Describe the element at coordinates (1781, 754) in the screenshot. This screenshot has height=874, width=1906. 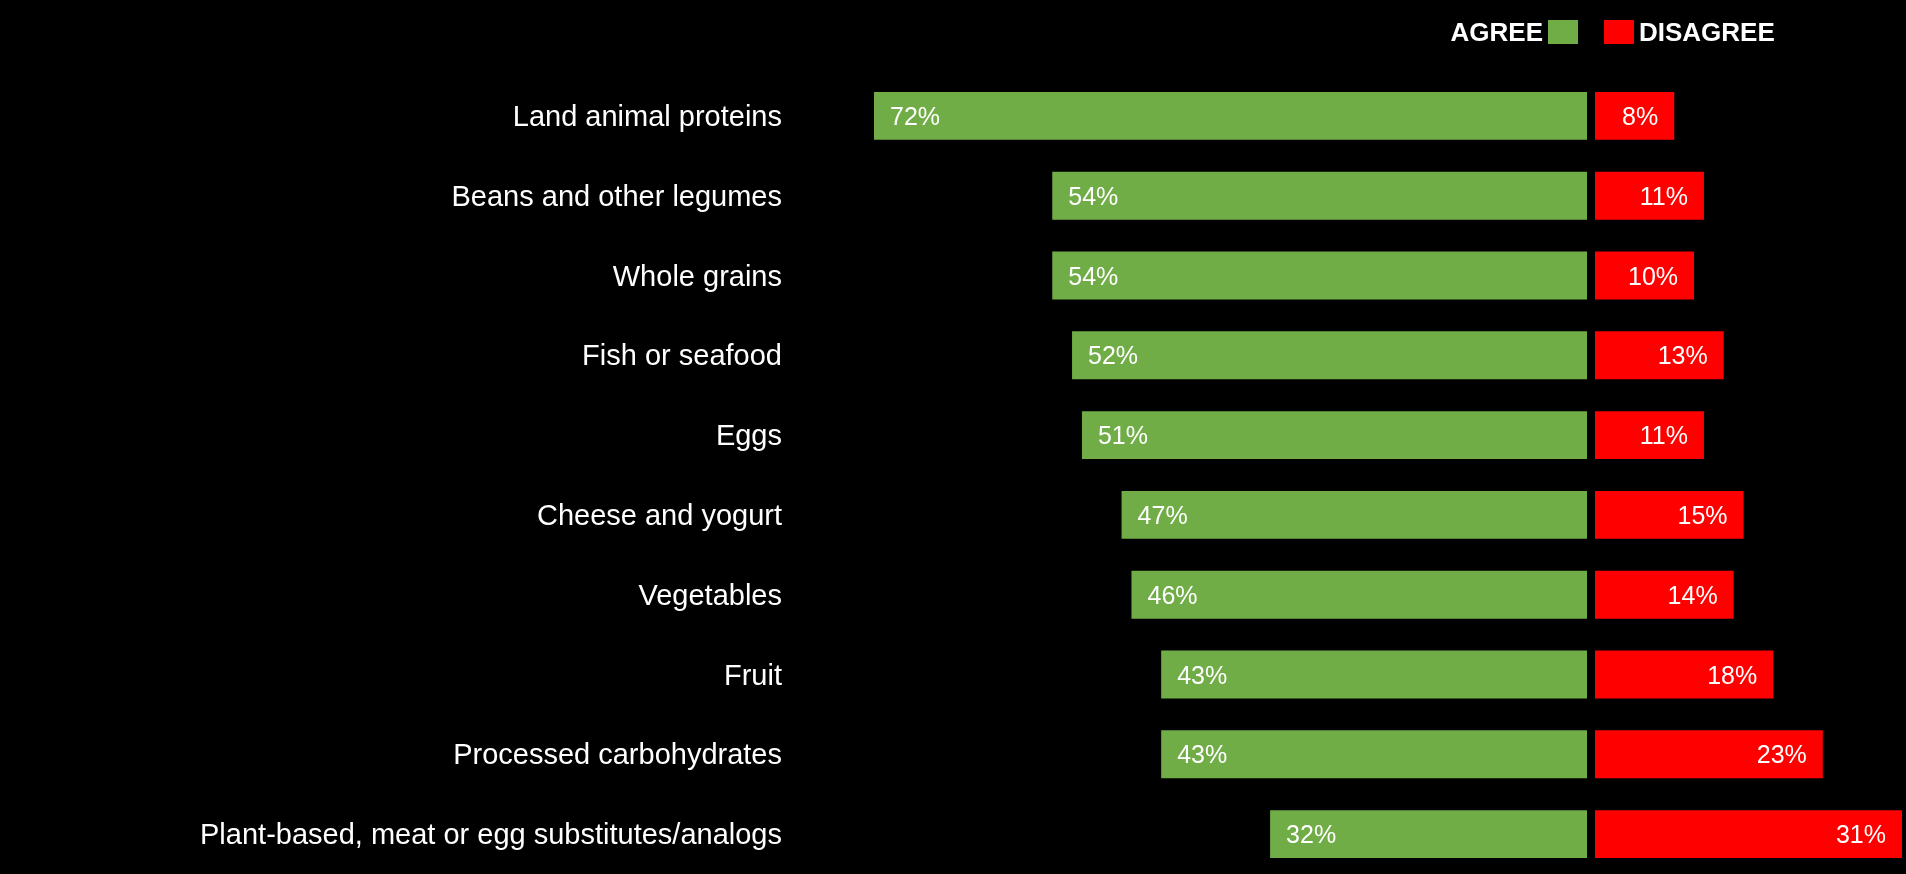
I see `data-label: 23%` at that location.